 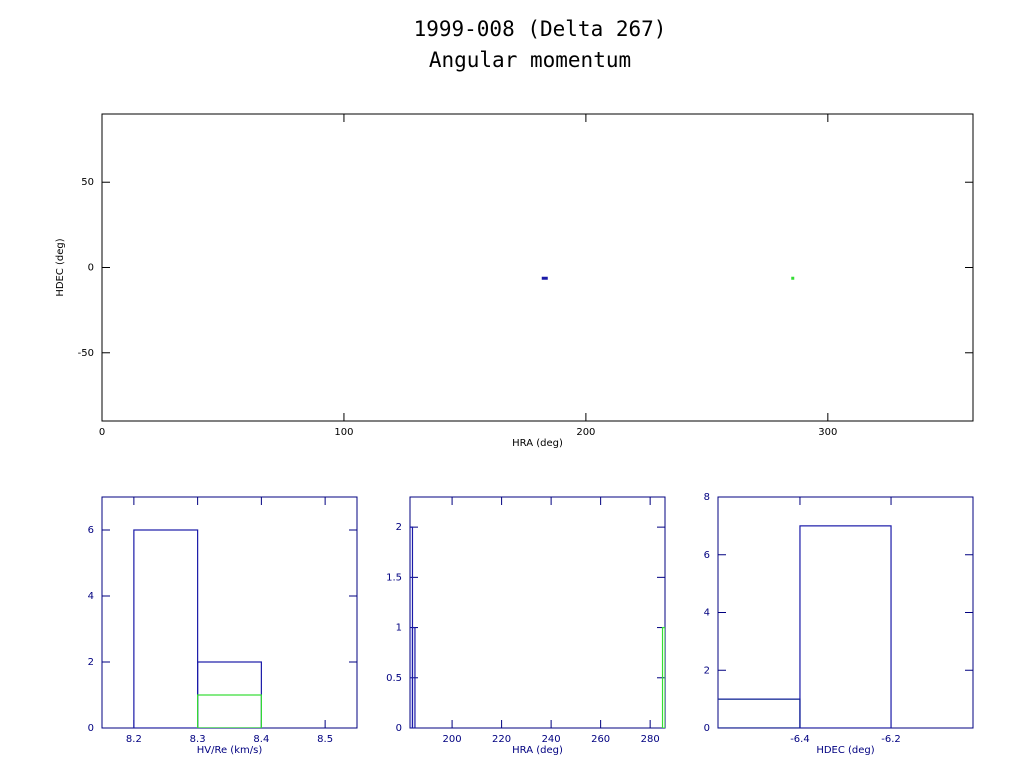 What do you see at coordinates (530, 60) in the screenshot?
I see `chart-subtitle: Angular momentum` at bounding box center [530, 60].